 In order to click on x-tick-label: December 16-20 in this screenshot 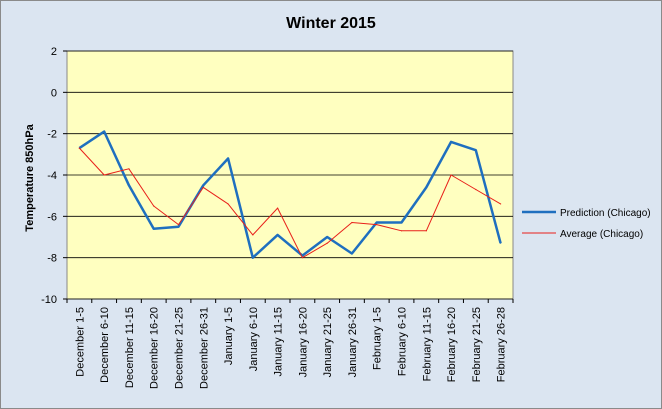, I will do `click(155, 348)`.